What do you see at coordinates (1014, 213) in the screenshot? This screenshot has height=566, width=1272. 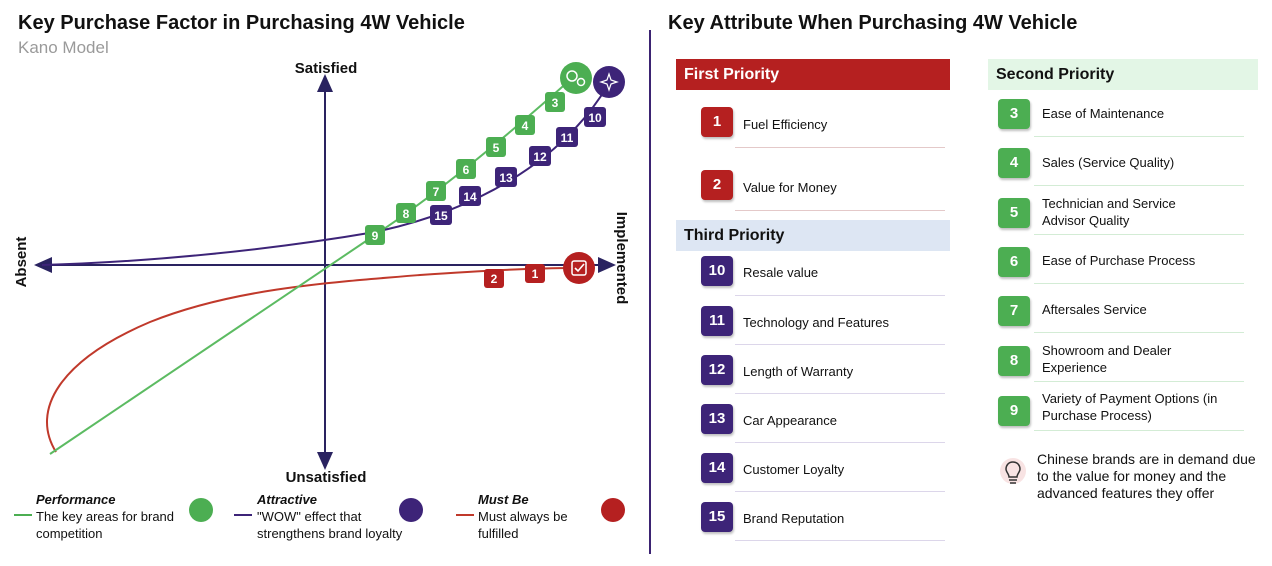 I see `priority-number: 5` at bounding box center [1014, 213].